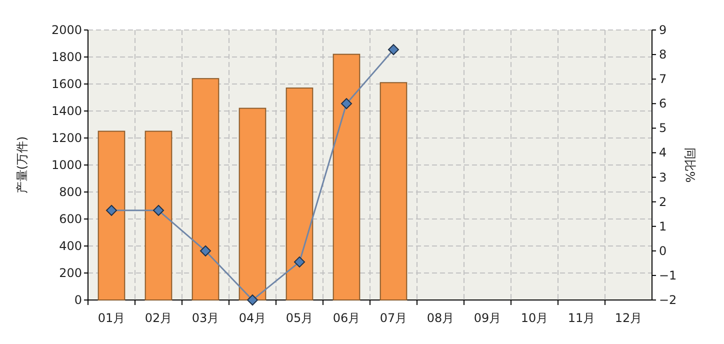 This screenshot has height=344, width=724. What do you see at coordinates (70, 246) in the screenshot?
I see `y-tick-label: 400` at bounding box center [70, 246].